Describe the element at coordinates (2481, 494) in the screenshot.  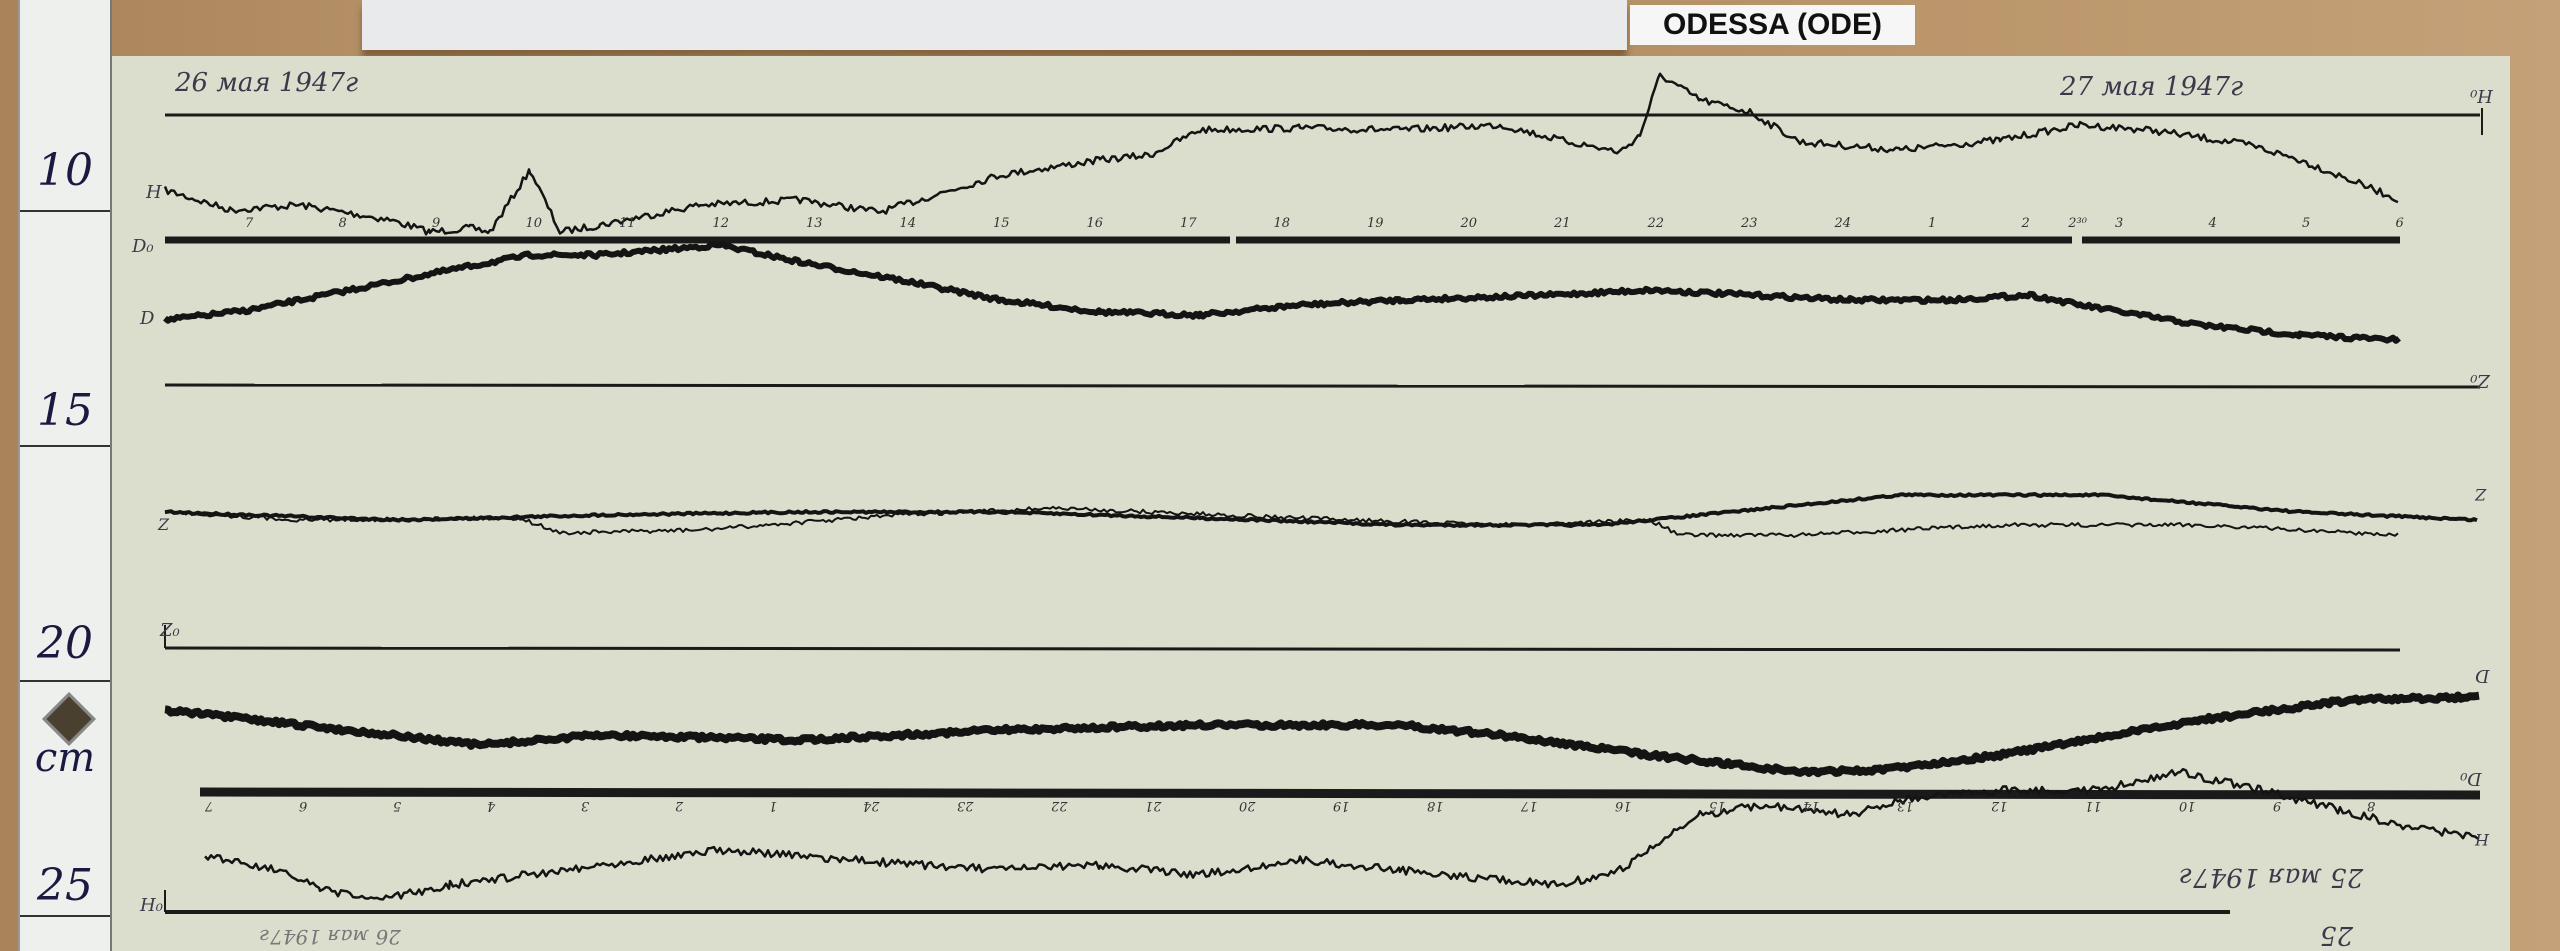
I see `trace-label-z-right: Z` at that location.